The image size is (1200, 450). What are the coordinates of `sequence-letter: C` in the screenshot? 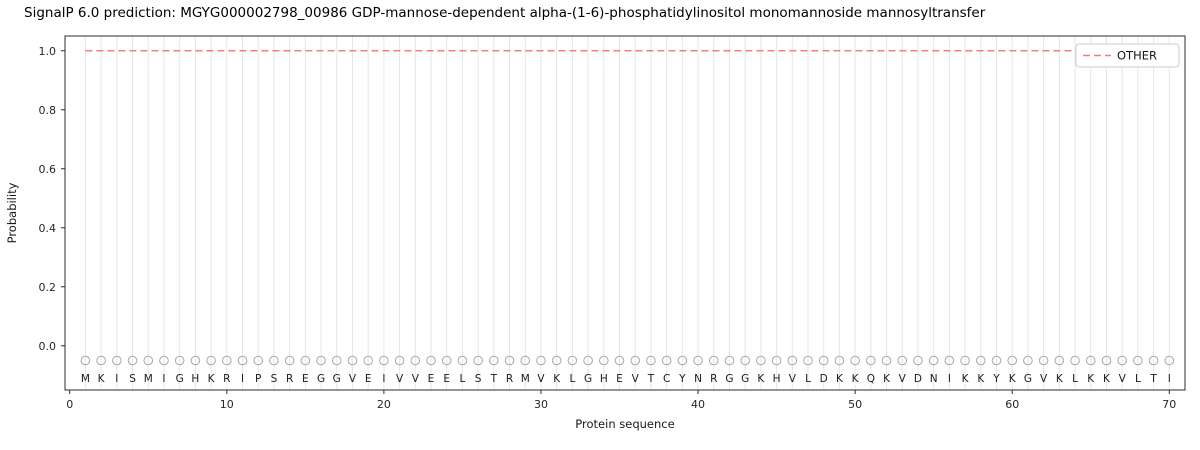 It's located at (666, 379).